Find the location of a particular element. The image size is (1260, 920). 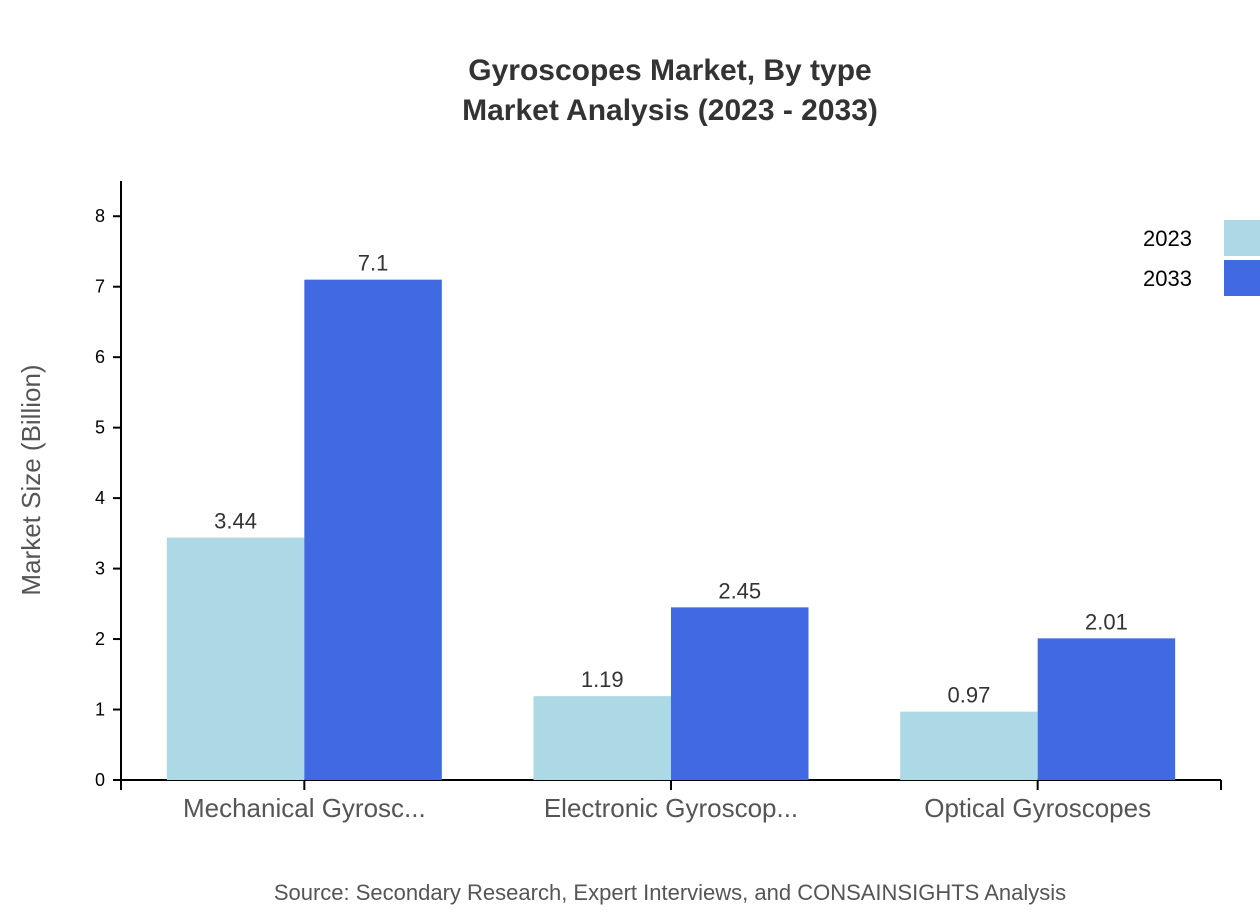

data-label: 1.19 is located at coordinates (602, 679).